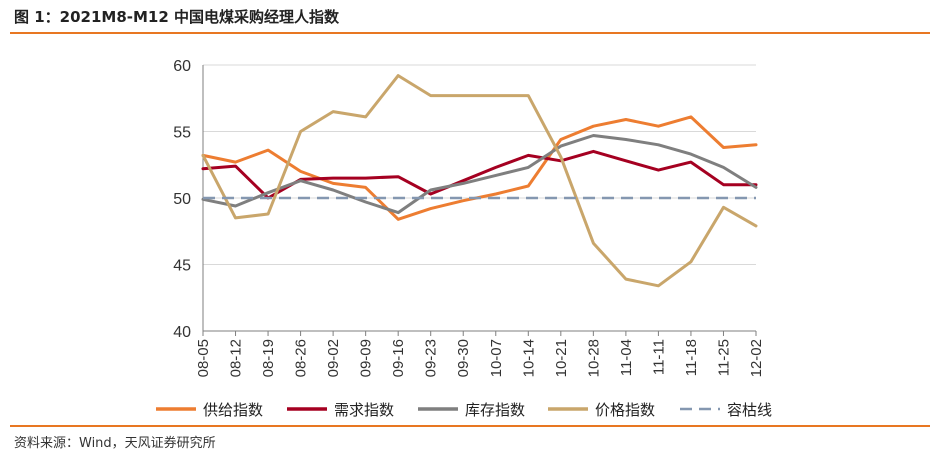  I want to click on x-tick-label: 11-25, so click(723, 357).